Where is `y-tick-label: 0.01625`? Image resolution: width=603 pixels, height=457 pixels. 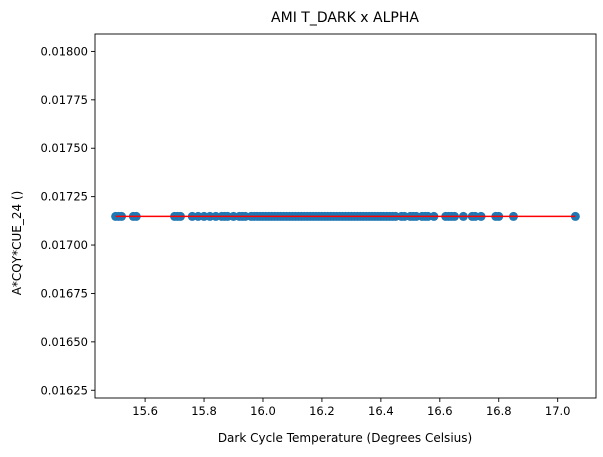 y-tick-label: 0.01625 is located at coordinates (64, 390).